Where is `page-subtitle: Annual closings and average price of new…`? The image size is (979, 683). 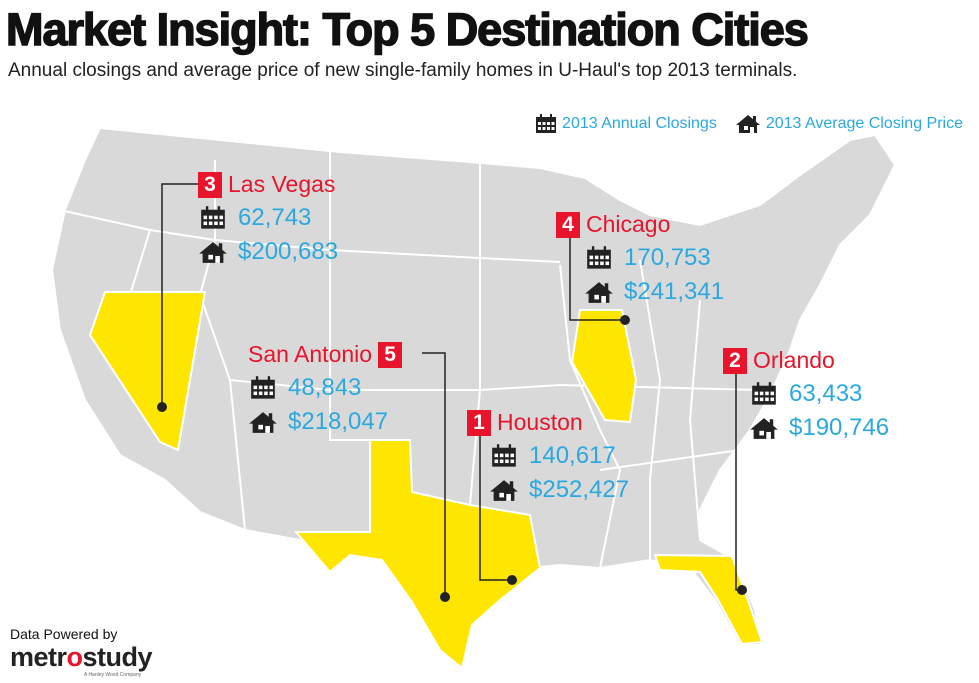
page-subtitle: Annual closings and average price of new… is located at coordinates (403, 70).